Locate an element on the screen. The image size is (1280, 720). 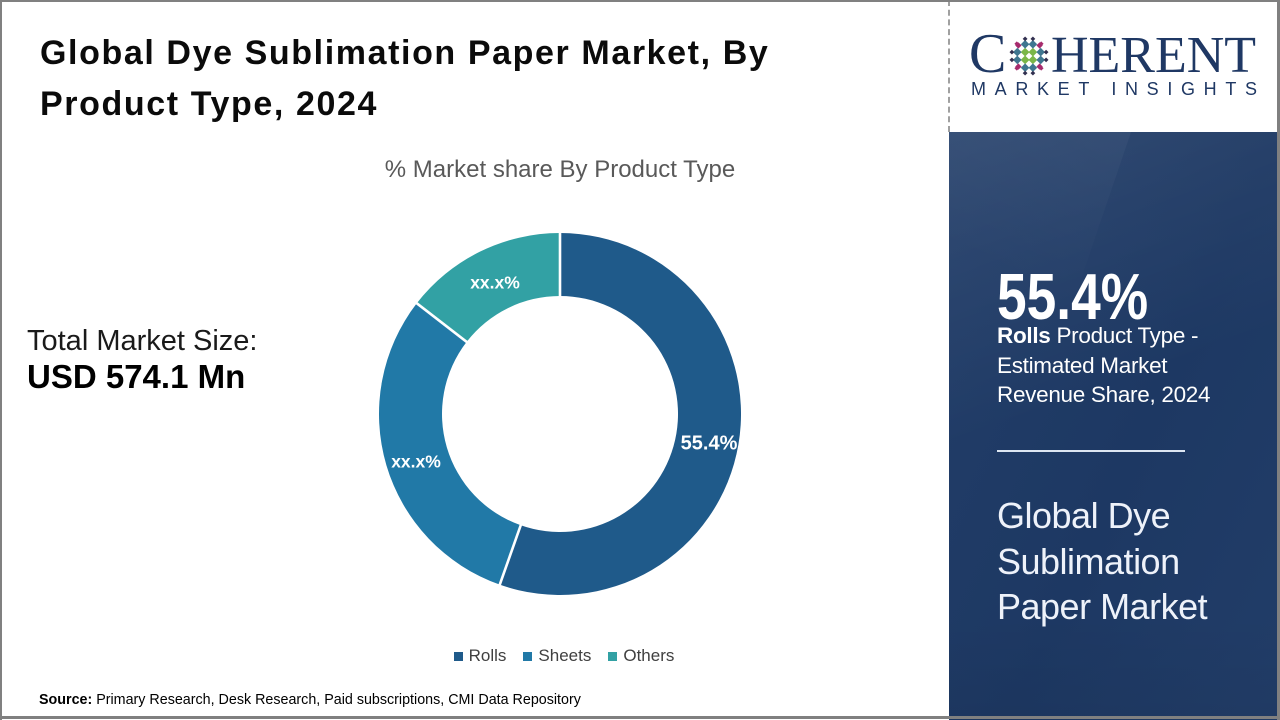
svg-text: MARKET INSIGHTS is located at coordinates (1114, 89).